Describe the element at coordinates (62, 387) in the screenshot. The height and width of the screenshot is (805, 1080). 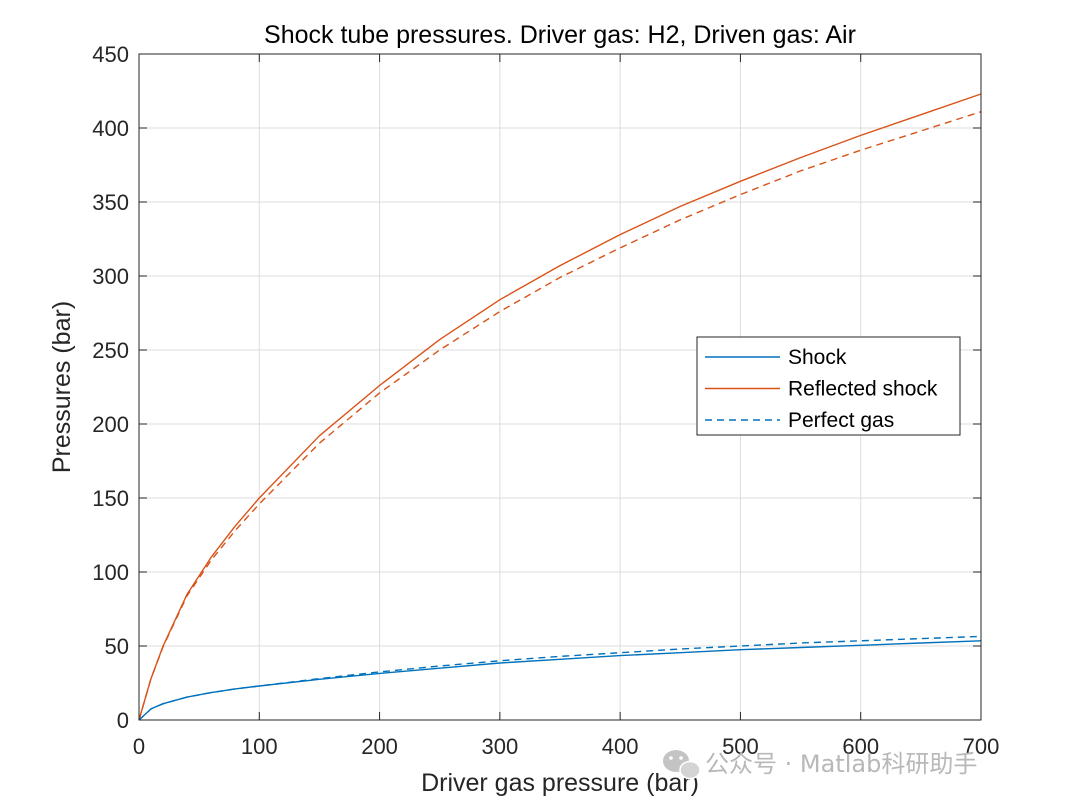
I see `y-axis-title: Pressures (bar)` at that location.